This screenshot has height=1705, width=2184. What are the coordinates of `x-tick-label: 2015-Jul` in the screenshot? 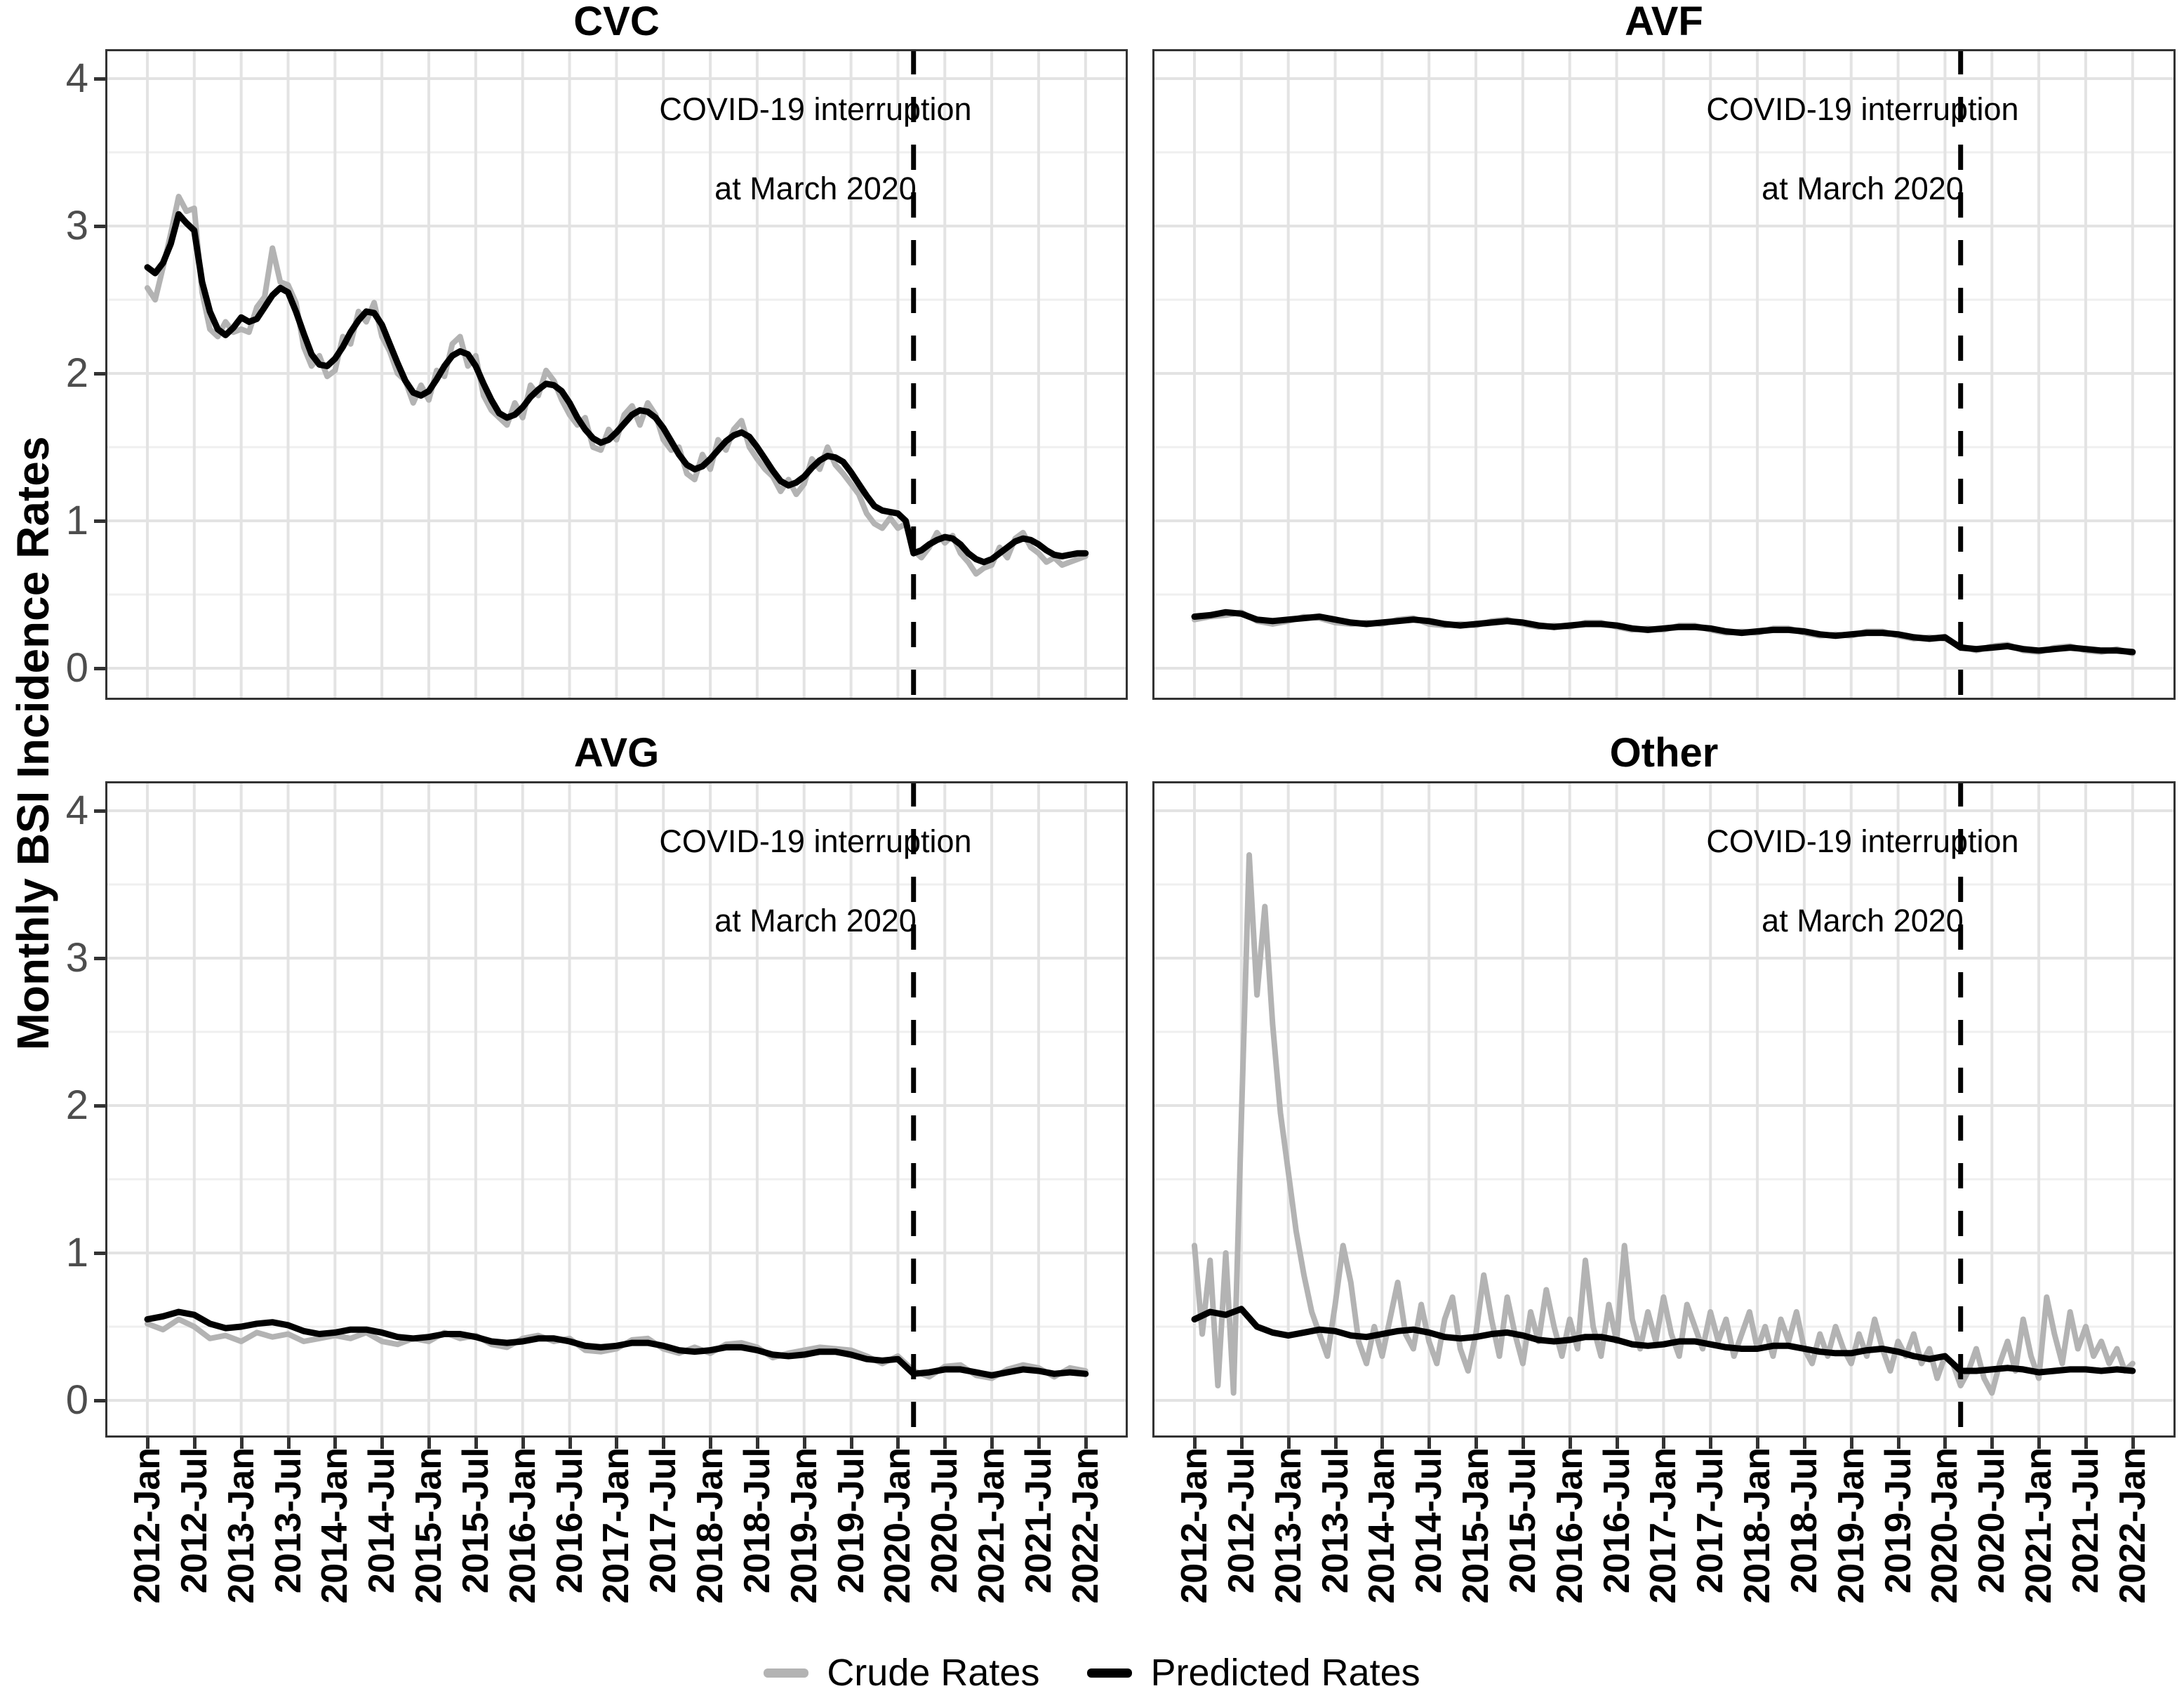 It's located at (1523, 1520).